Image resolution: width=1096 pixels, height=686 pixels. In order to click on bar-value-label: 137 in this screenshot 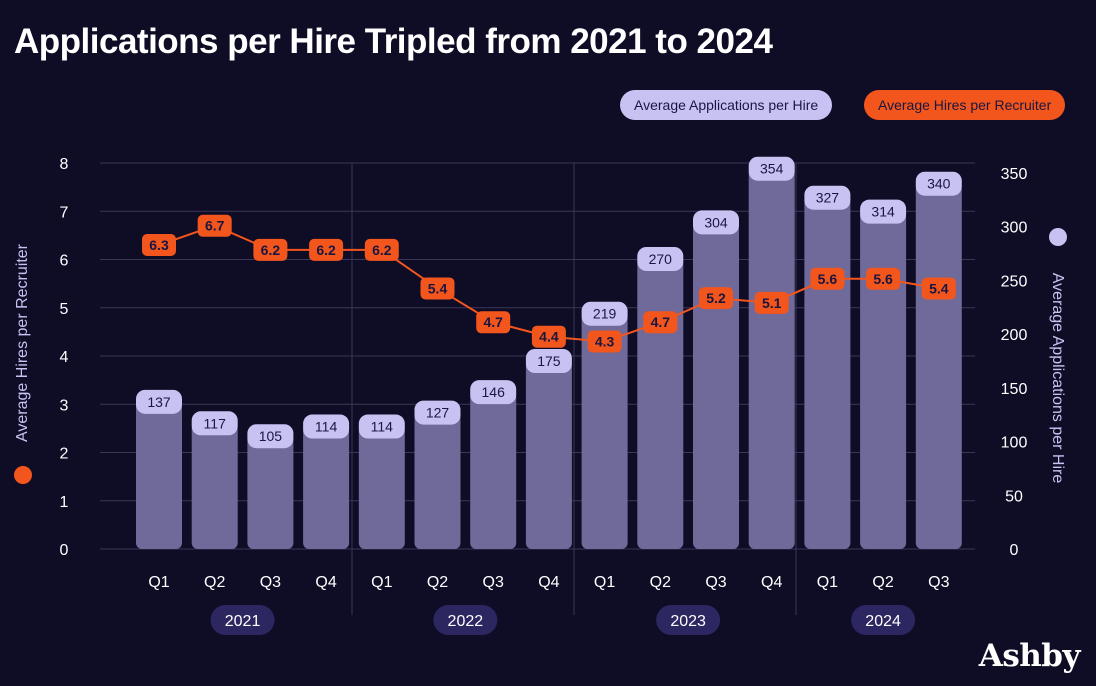, I will do `click(159, 402)`.